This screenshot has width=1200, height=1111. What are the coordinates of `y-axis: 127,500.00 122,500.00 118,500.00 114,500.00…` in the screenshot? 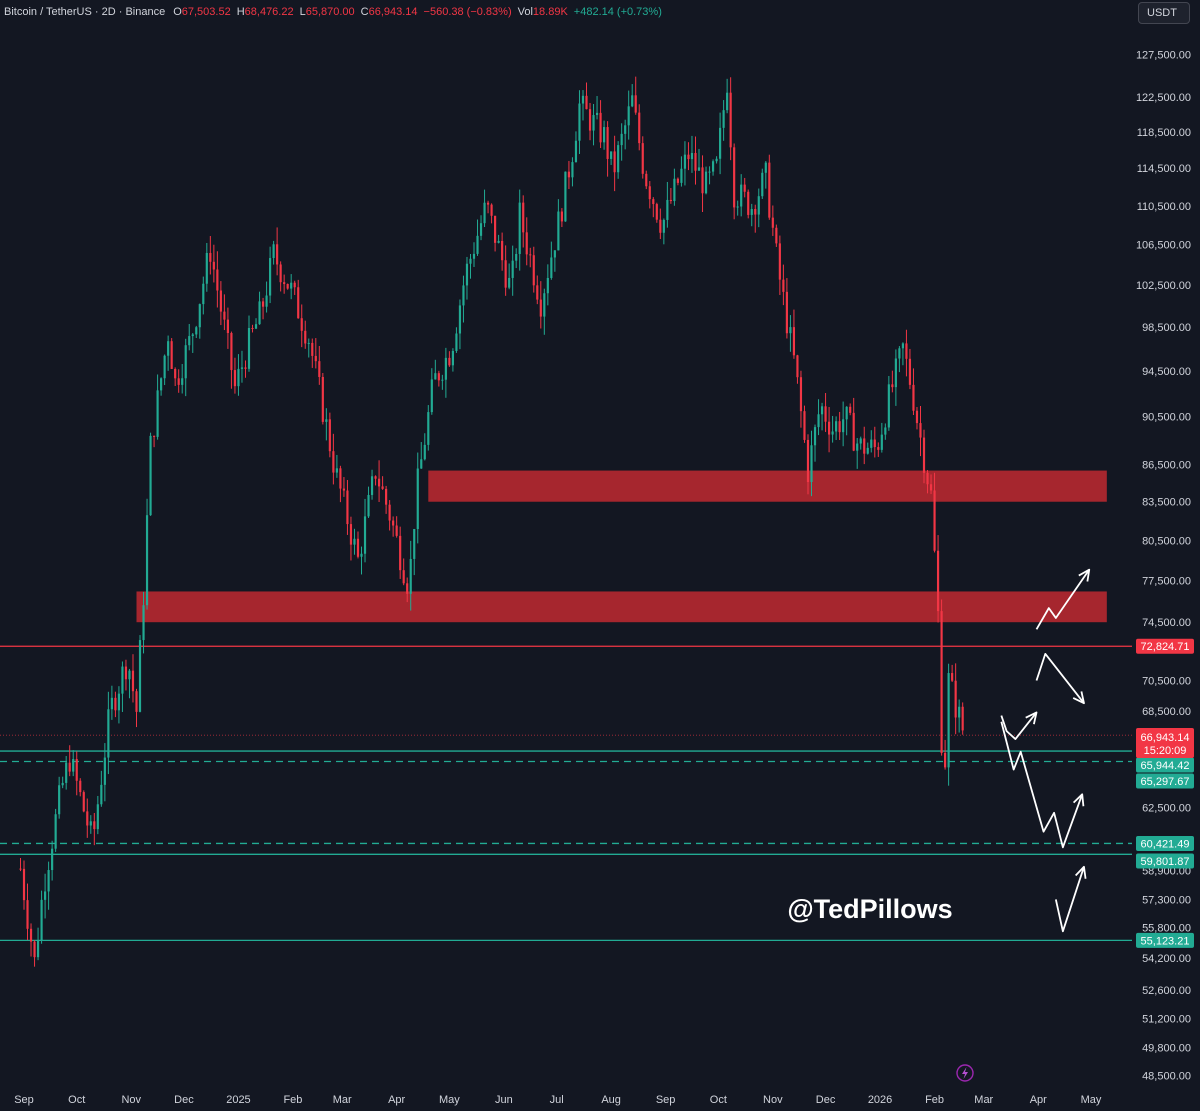 It's located at (1163, 566).